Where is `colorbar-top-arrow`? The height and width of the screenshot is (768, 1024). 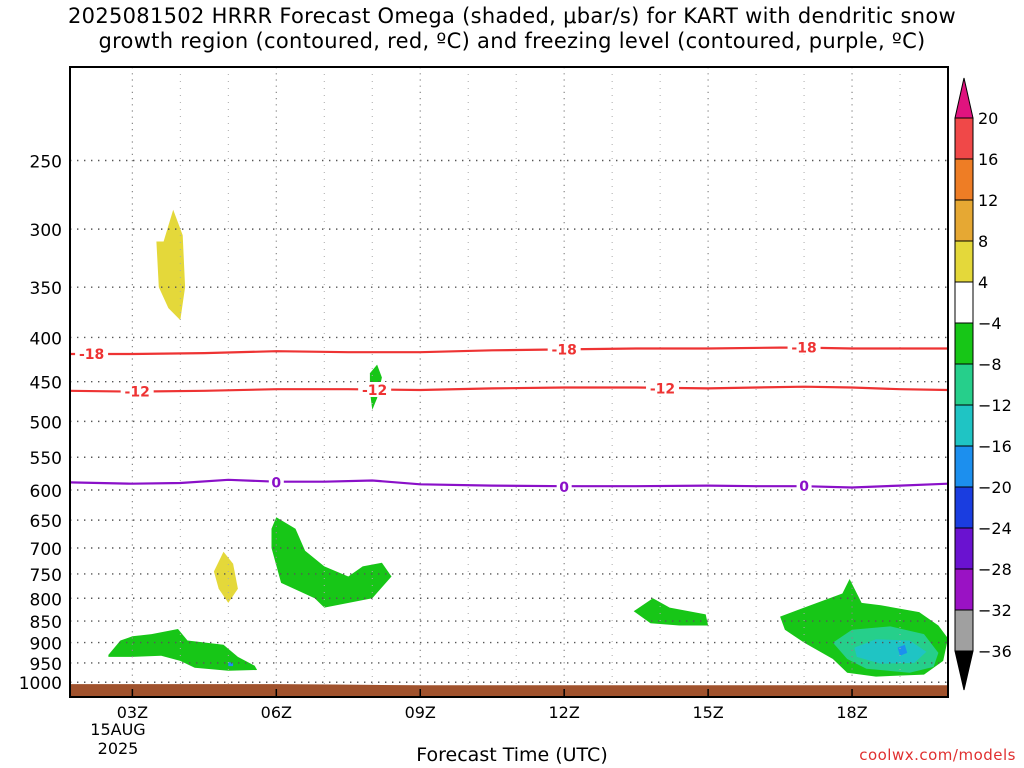
colorbar-top-arrow is located at coordinates (964, 98).